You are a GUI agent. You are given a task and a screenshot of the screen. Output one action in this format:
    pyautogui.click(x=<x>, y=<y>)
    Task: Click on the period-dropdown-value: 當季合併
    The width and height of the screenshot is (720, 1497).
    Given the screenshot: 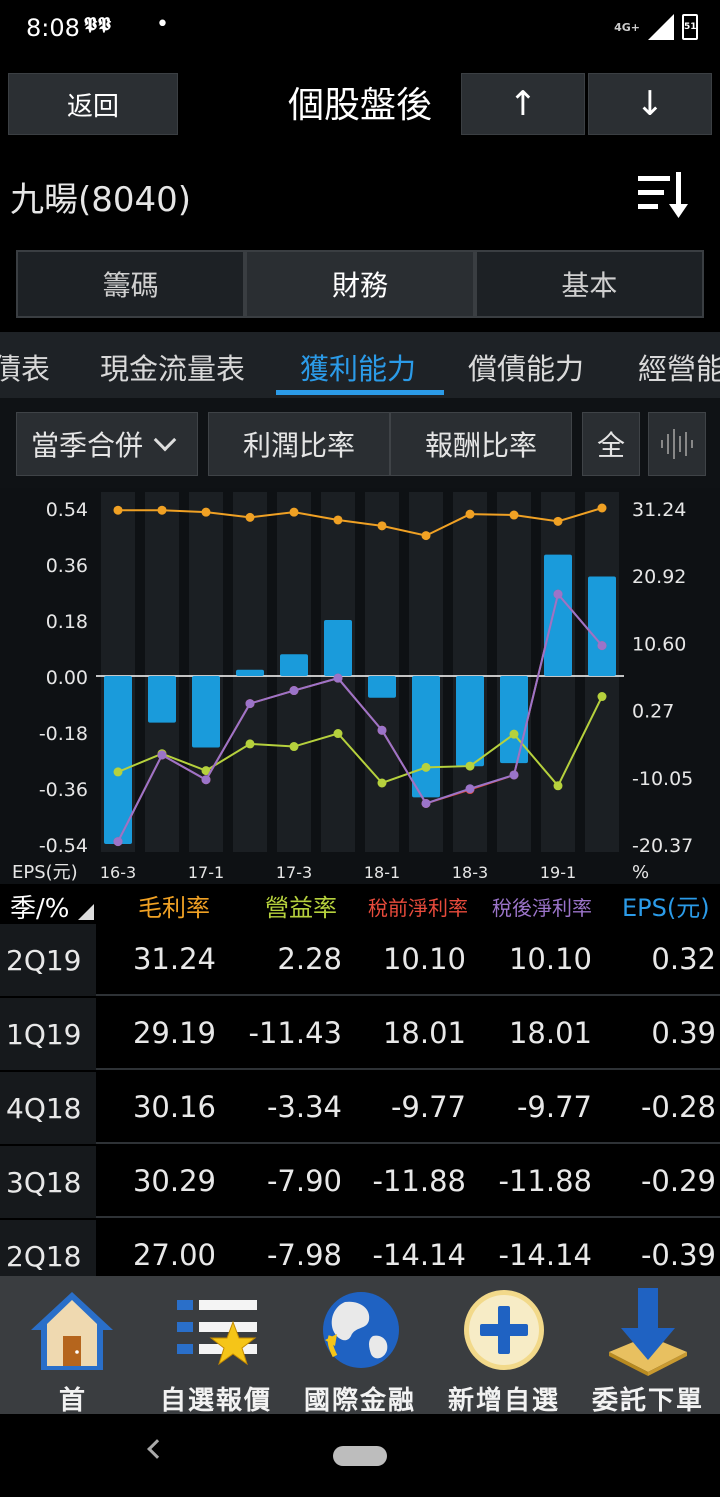 What is the action you would take?
    pyautogui.click(x=87, y=445)
    